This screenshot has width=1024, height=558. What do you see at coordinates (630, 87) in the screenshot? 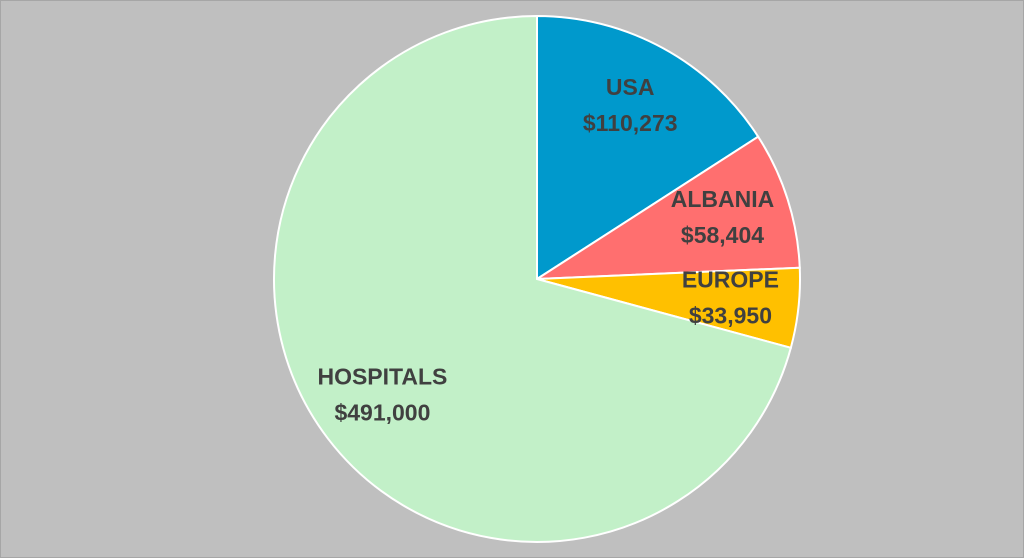
I see `slice-label: USA` at bounding box center [630, 87].